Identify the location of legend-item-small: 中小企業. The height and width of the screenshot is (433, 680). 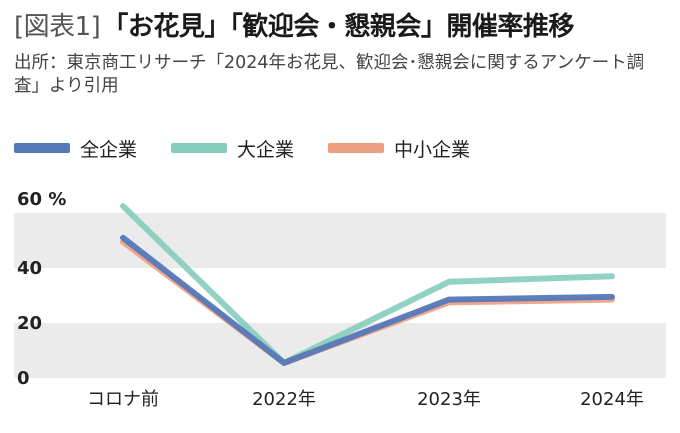
(399, 148).